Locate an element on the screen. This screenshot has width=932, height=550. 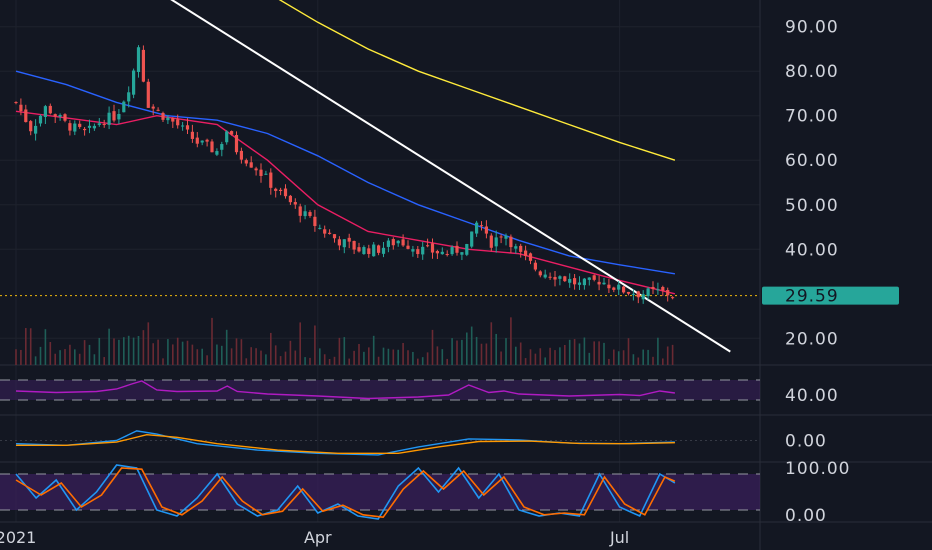
rsi-band is located at coordinates (380, 390).